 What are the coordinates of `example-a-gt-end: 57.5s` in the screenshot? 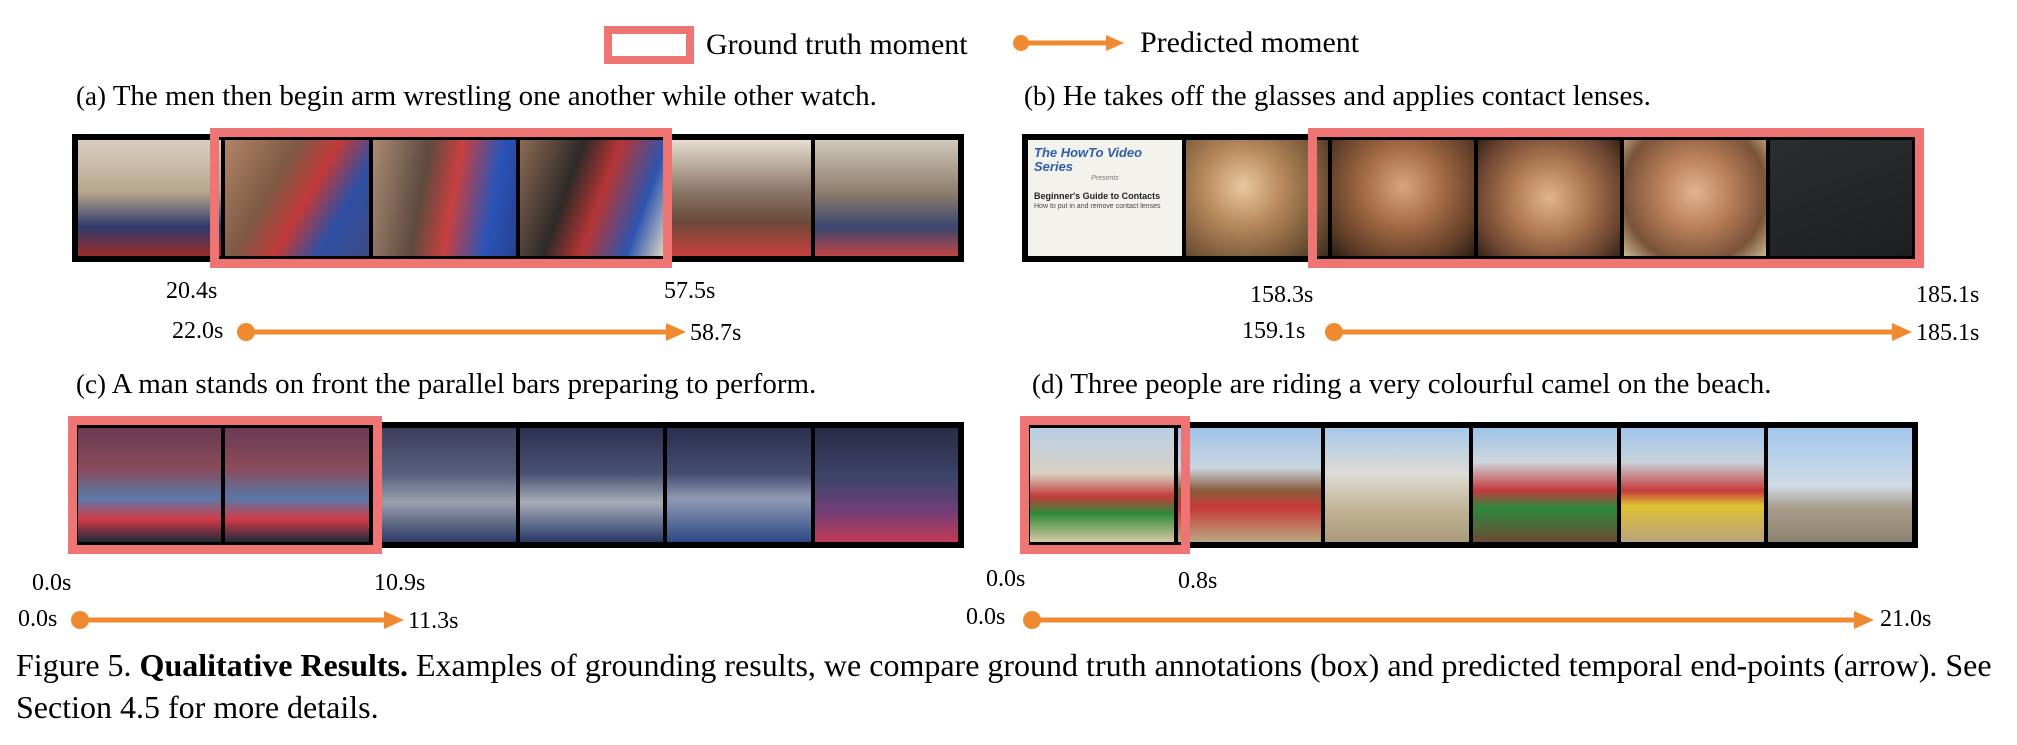 It's located at (690, 291).